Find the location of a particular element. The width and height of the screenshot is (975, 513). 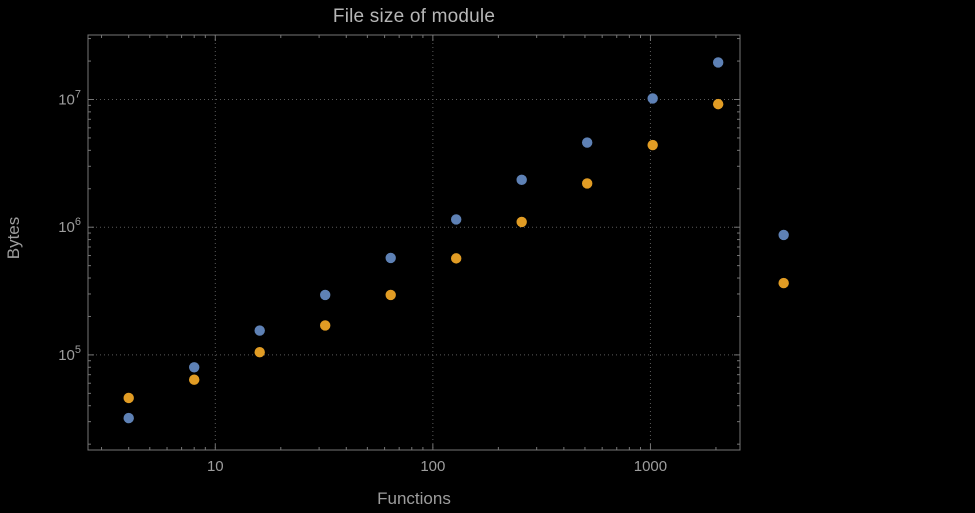

x-tick-label: 10 is located at coordinates (215, 466).